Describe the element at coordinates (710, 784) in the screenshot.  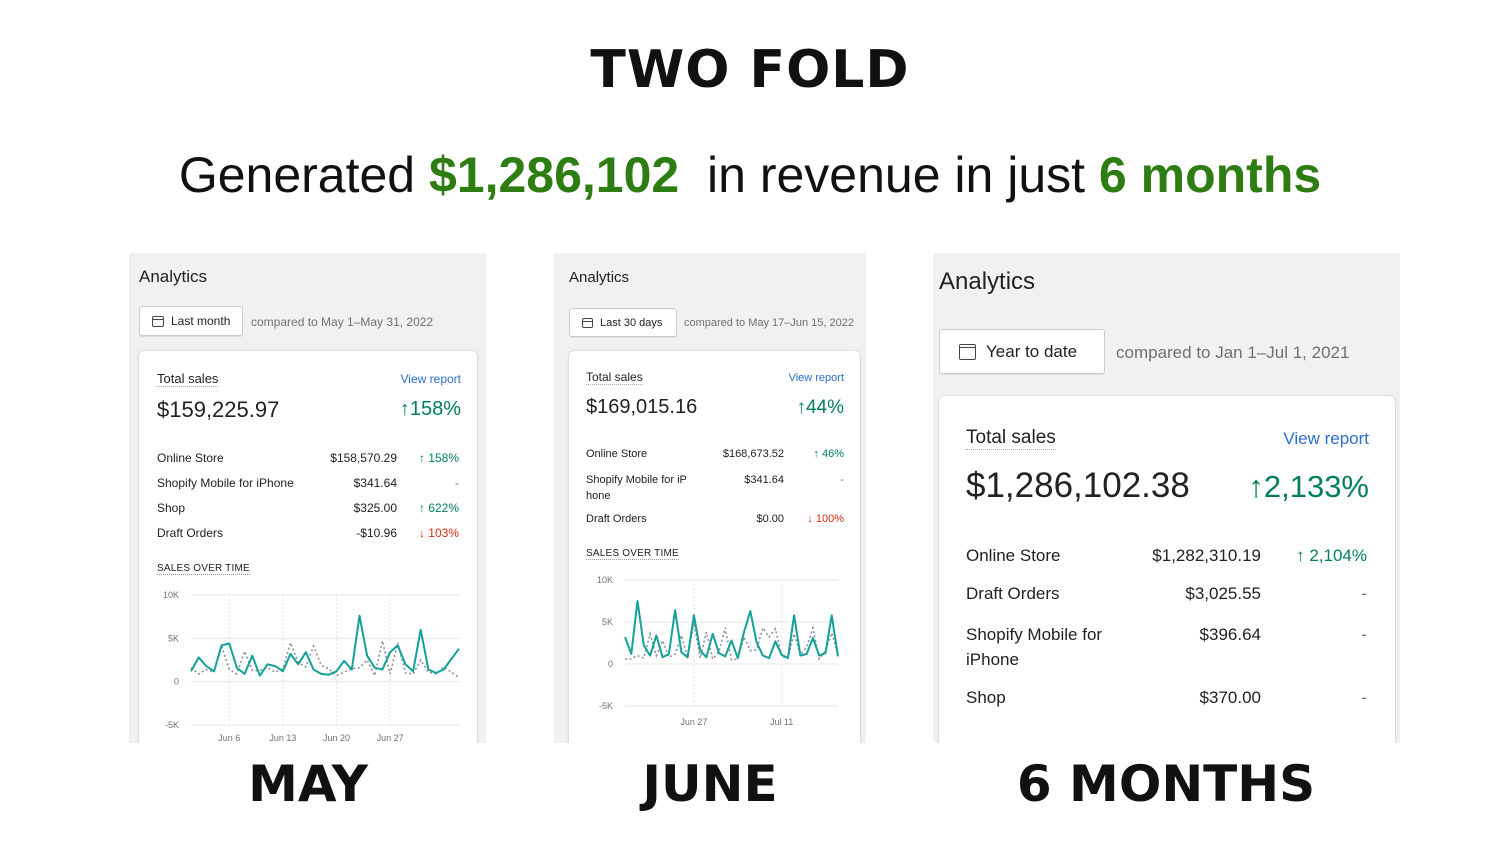
I see `caption-june: JUNE` at that location.